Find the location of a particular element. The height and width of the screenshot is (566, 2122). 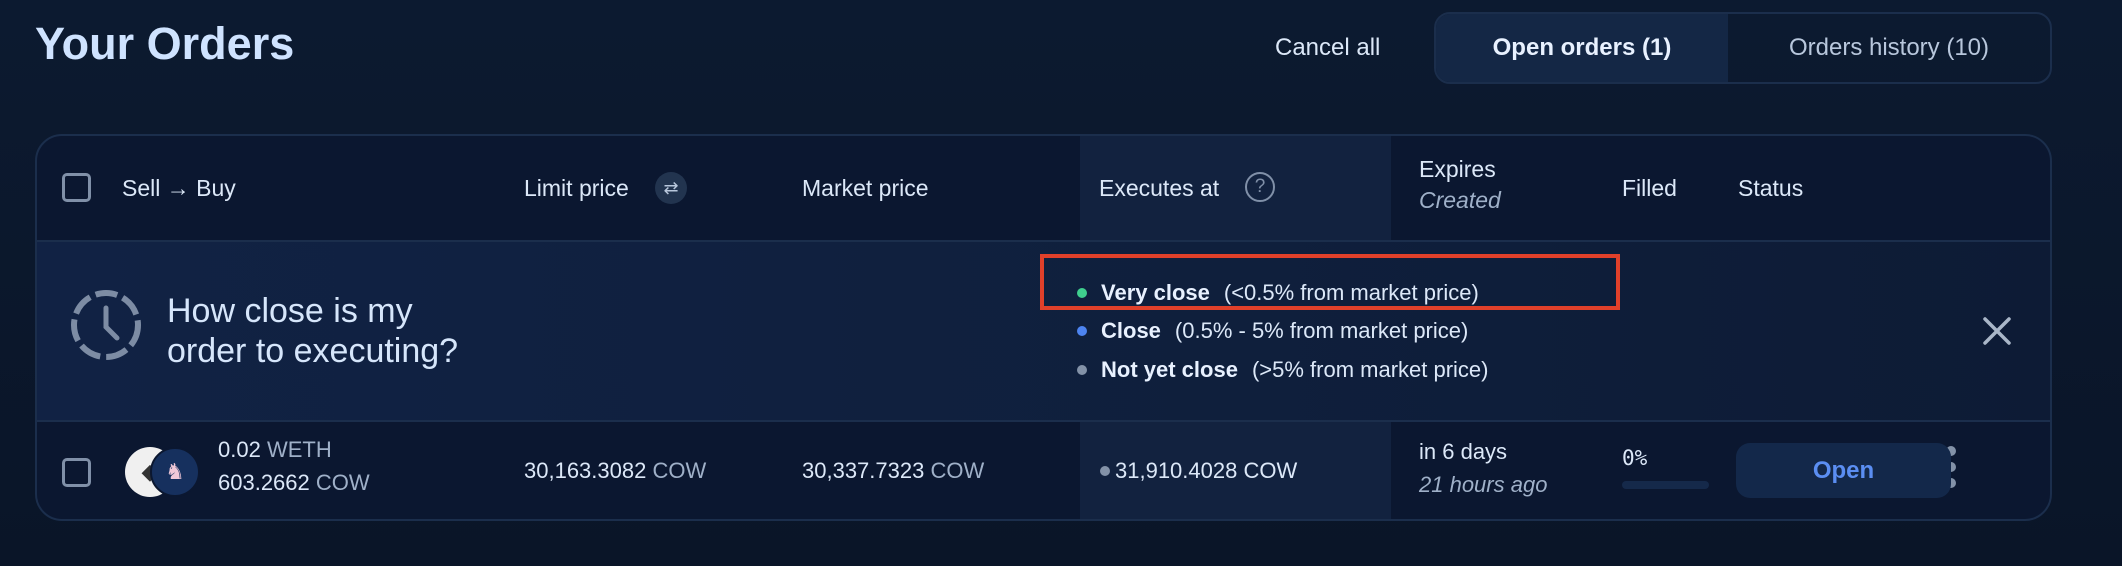

highlight-box is located at coordinates (1330, 282).